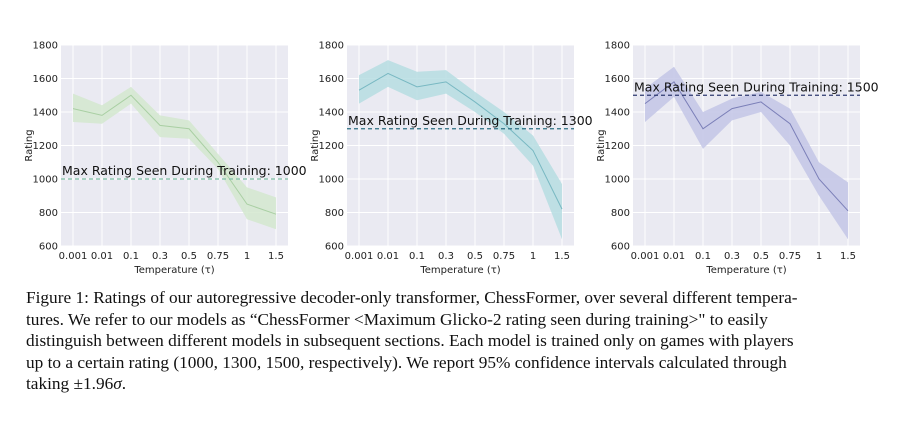  What do you see at coordinates (124, 383) in the screenshot?
I see `caption-period: .` at bounding box center [124, 383].